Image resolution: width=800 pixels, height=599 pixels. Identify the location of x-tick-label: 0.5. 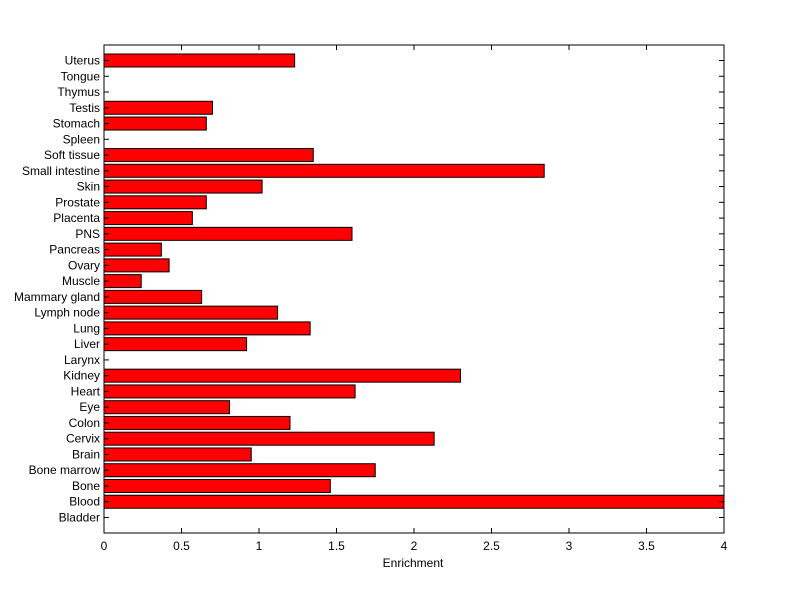
(181, 546).